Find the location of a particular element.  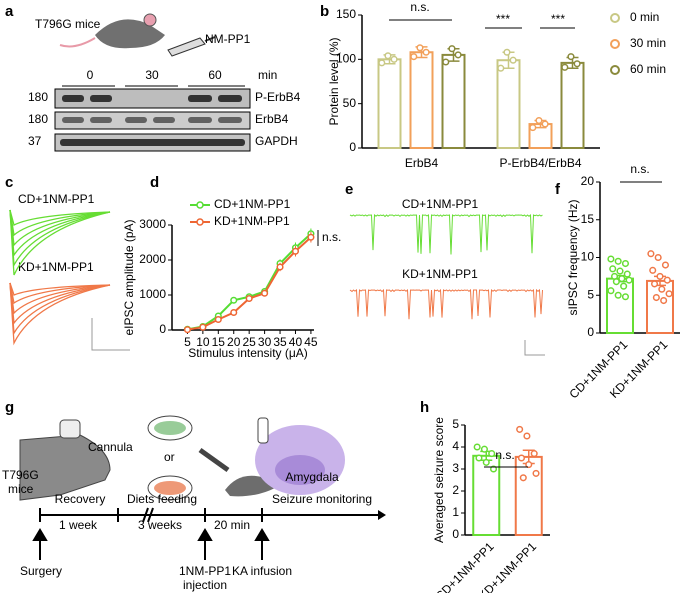

y-tick-label: 4 is located at coordinates (455, 446).